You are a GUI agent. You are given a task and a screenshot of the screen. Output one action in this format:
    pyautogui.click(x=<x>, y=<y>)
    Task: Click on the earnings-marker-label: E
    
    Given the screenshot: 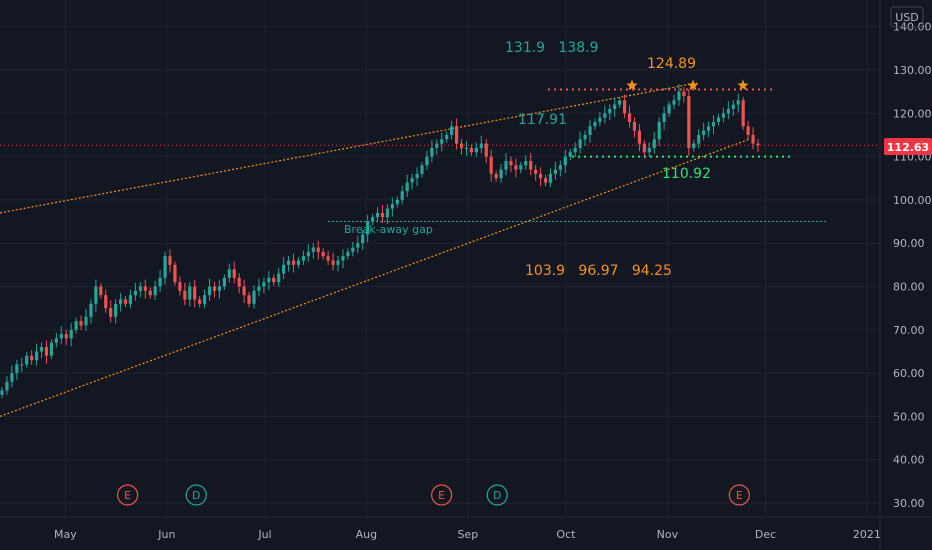 What is the action you would take?
    pyautogui.click(x=127, y=495)
    